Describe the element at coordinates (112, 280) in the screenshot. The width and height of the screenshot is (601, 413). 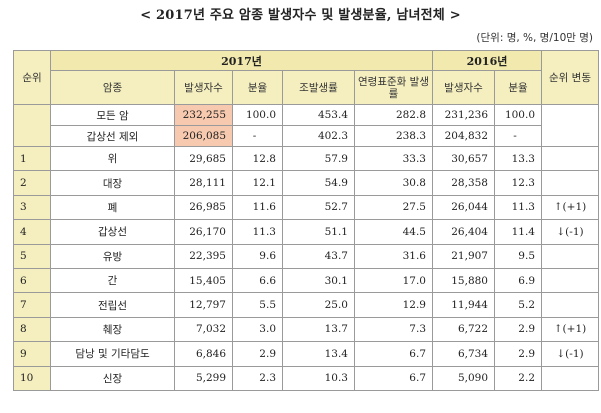
I see `cancer-name-cell: 간` at that location.